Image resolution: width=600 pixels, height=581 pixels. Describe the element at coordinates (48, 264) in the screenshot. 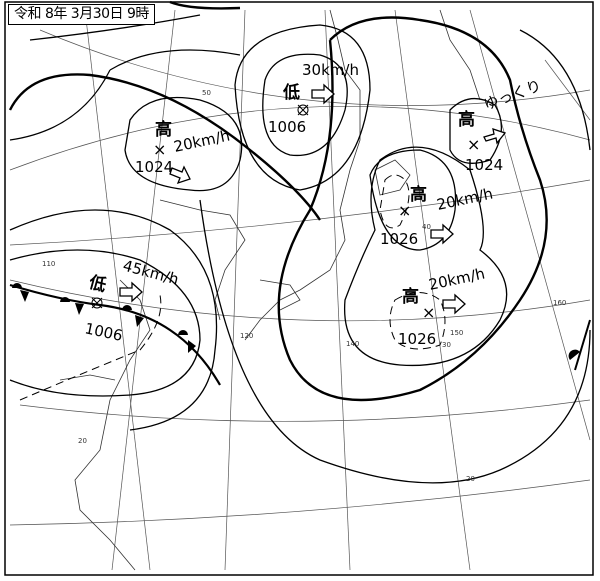

I see `lon-label: 110` at that location.